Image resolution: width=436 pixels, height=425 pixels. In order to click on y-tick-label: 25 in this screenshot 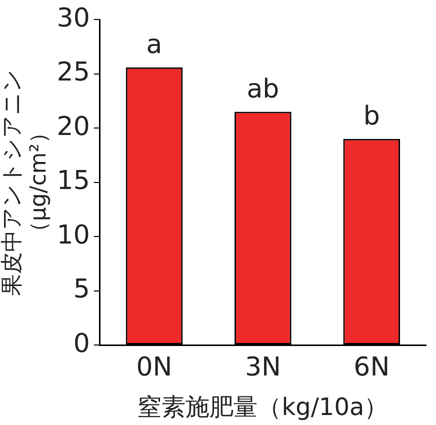, I will do `click(73, 73)`.